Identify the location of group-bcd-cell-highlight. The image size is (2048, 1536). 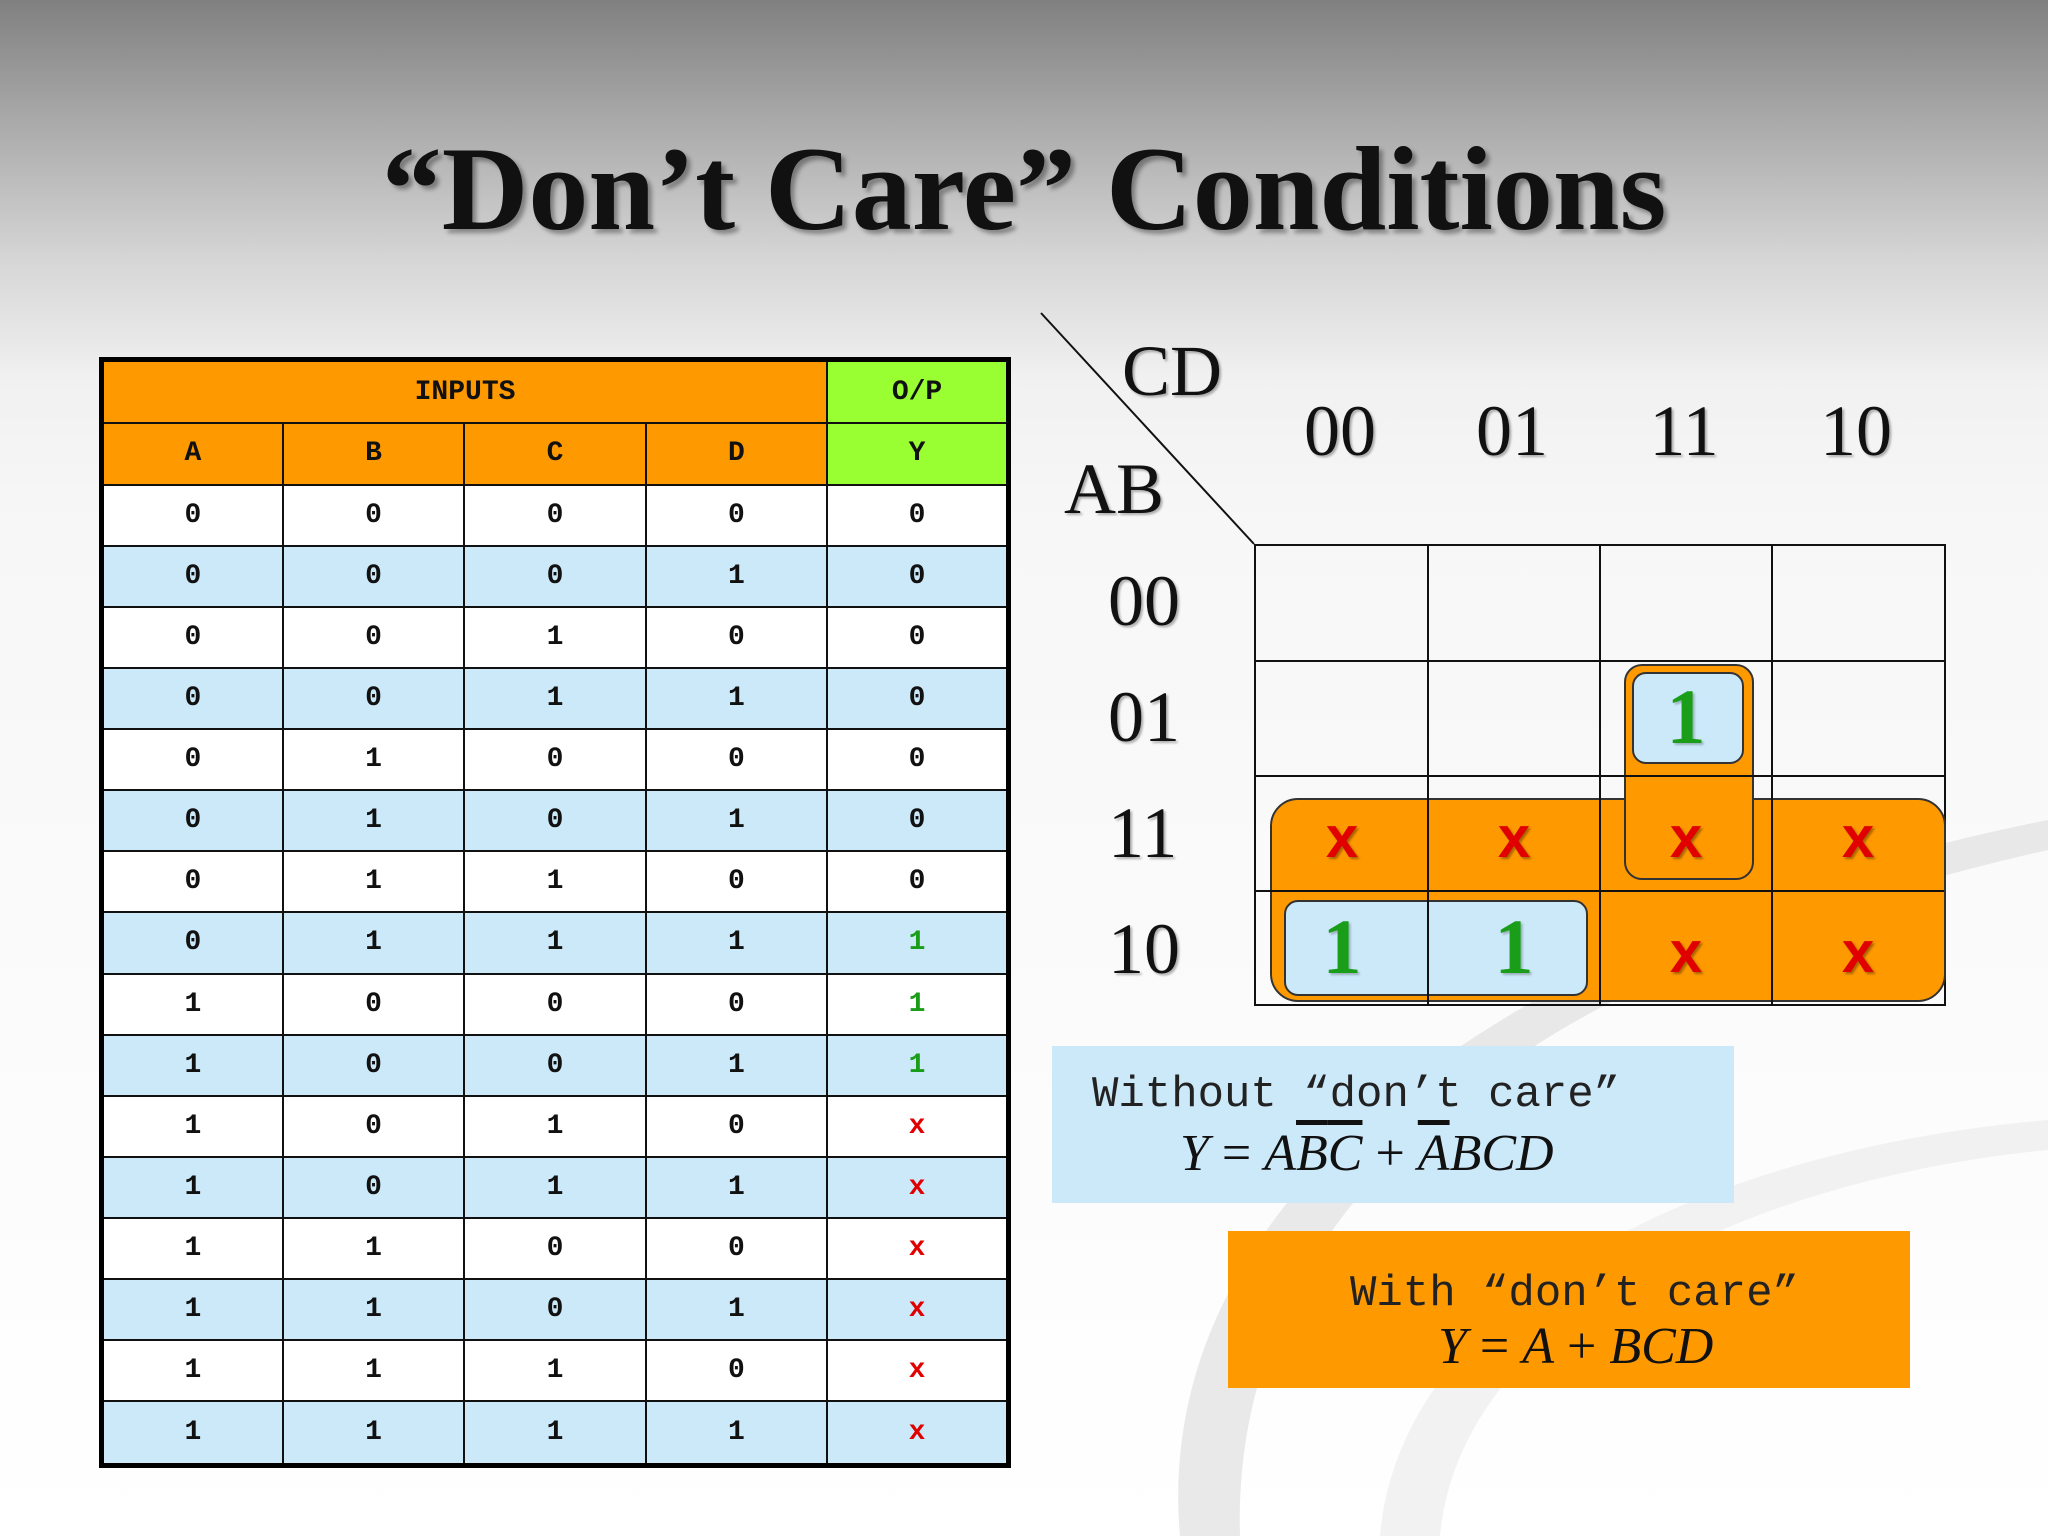
(1688, 718).